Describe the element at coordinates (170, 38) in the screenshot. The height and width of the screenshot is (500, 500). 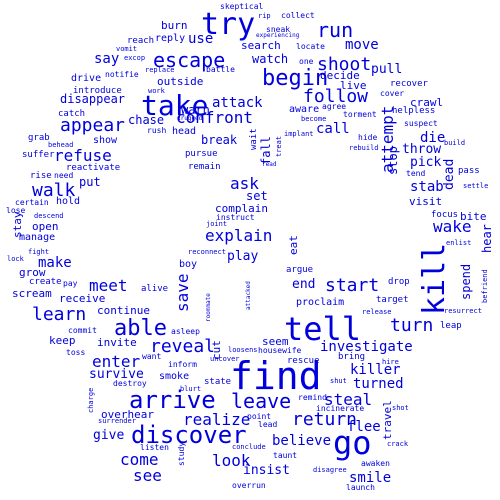
I see `word-84: reply` at that location.